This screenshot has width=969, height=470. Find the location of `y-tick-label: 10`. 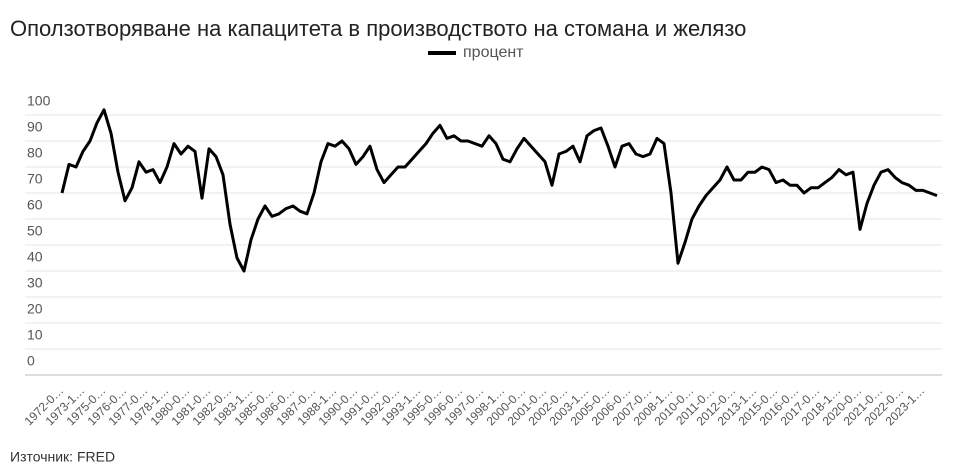

y-tick-label: 10 is located at coordinates (35, 335).